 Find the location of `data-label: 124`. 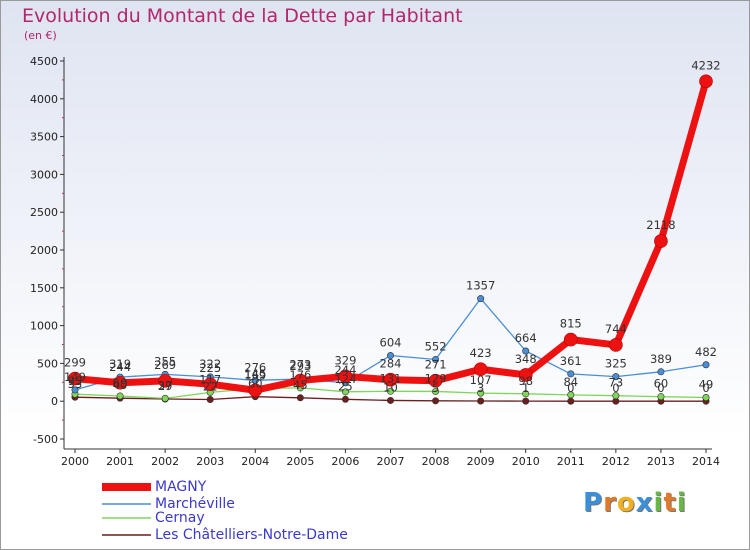

data-label: 124 is located at coordinates (345, 379).